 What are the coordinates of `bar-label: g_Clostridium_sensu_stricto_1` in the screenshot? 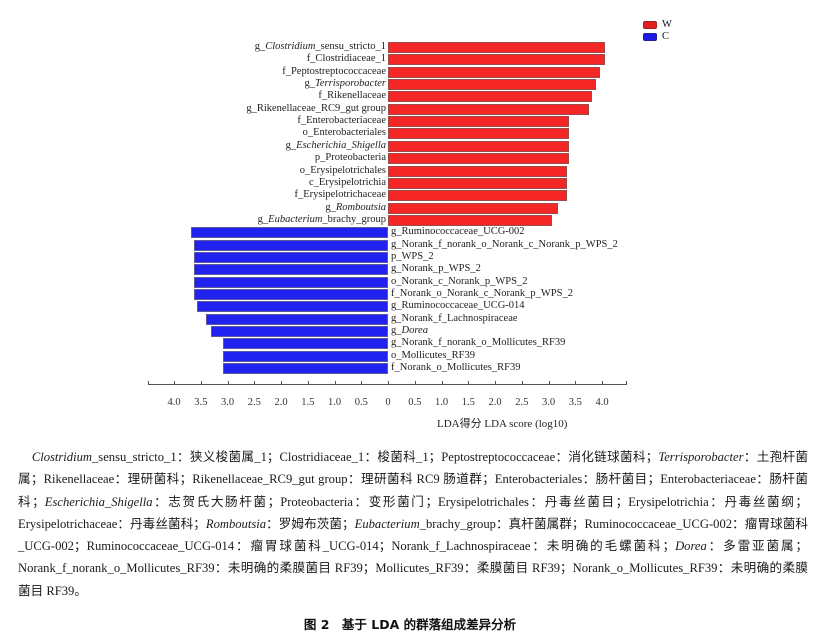 It's located at (320, 46).